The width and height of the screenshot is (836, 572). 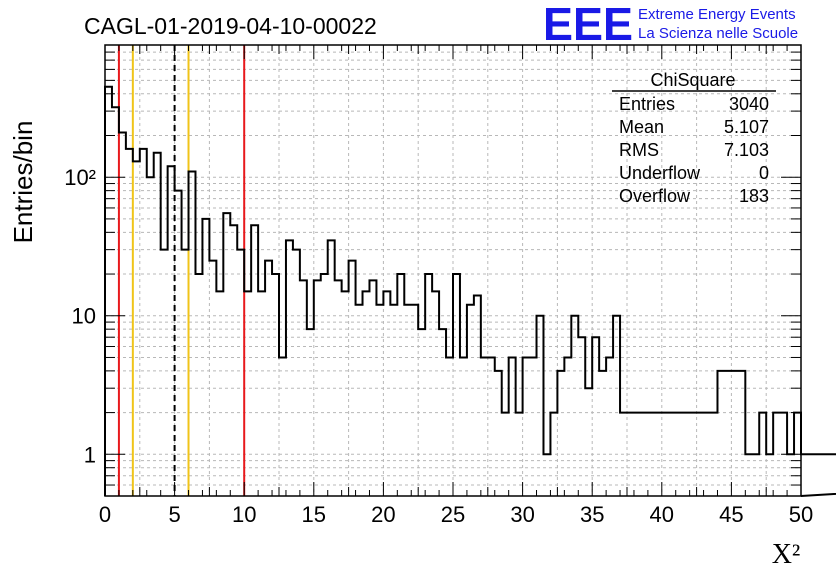 What do you see at coordinates (660, 173) in the screenshot?
I see `stats-row-label: Underflow` at bounding box center [660, 173].